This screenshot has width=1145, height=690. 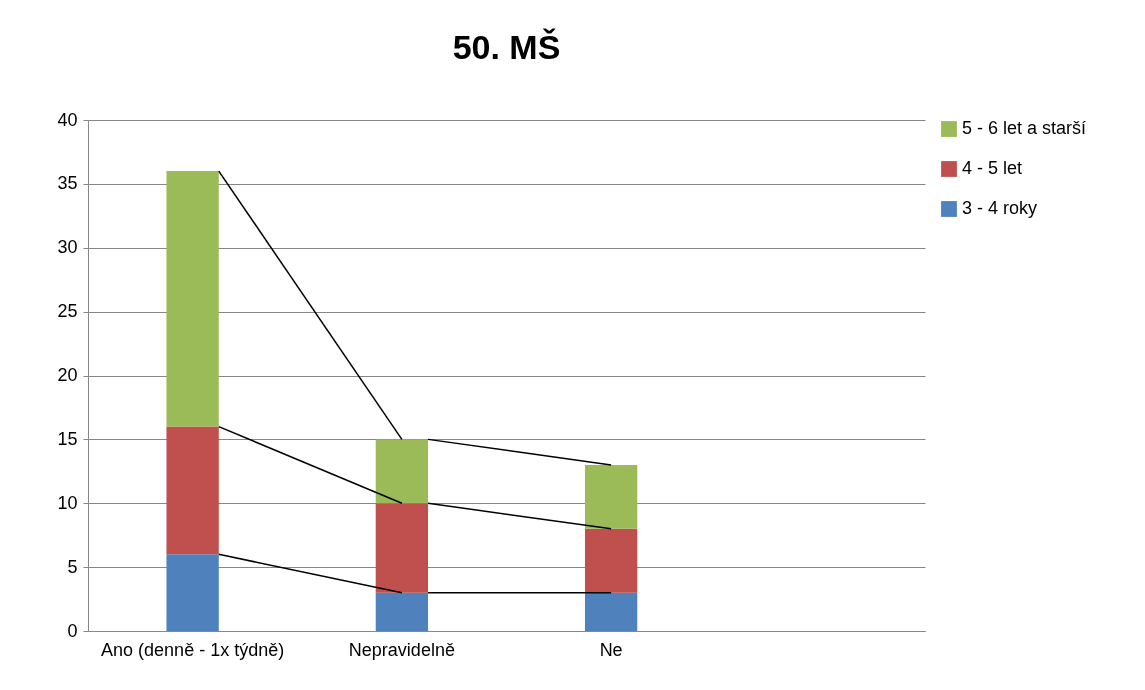 I want to click on legend-label: 5 - 6 let a starší, so click(x=1024, y=128).